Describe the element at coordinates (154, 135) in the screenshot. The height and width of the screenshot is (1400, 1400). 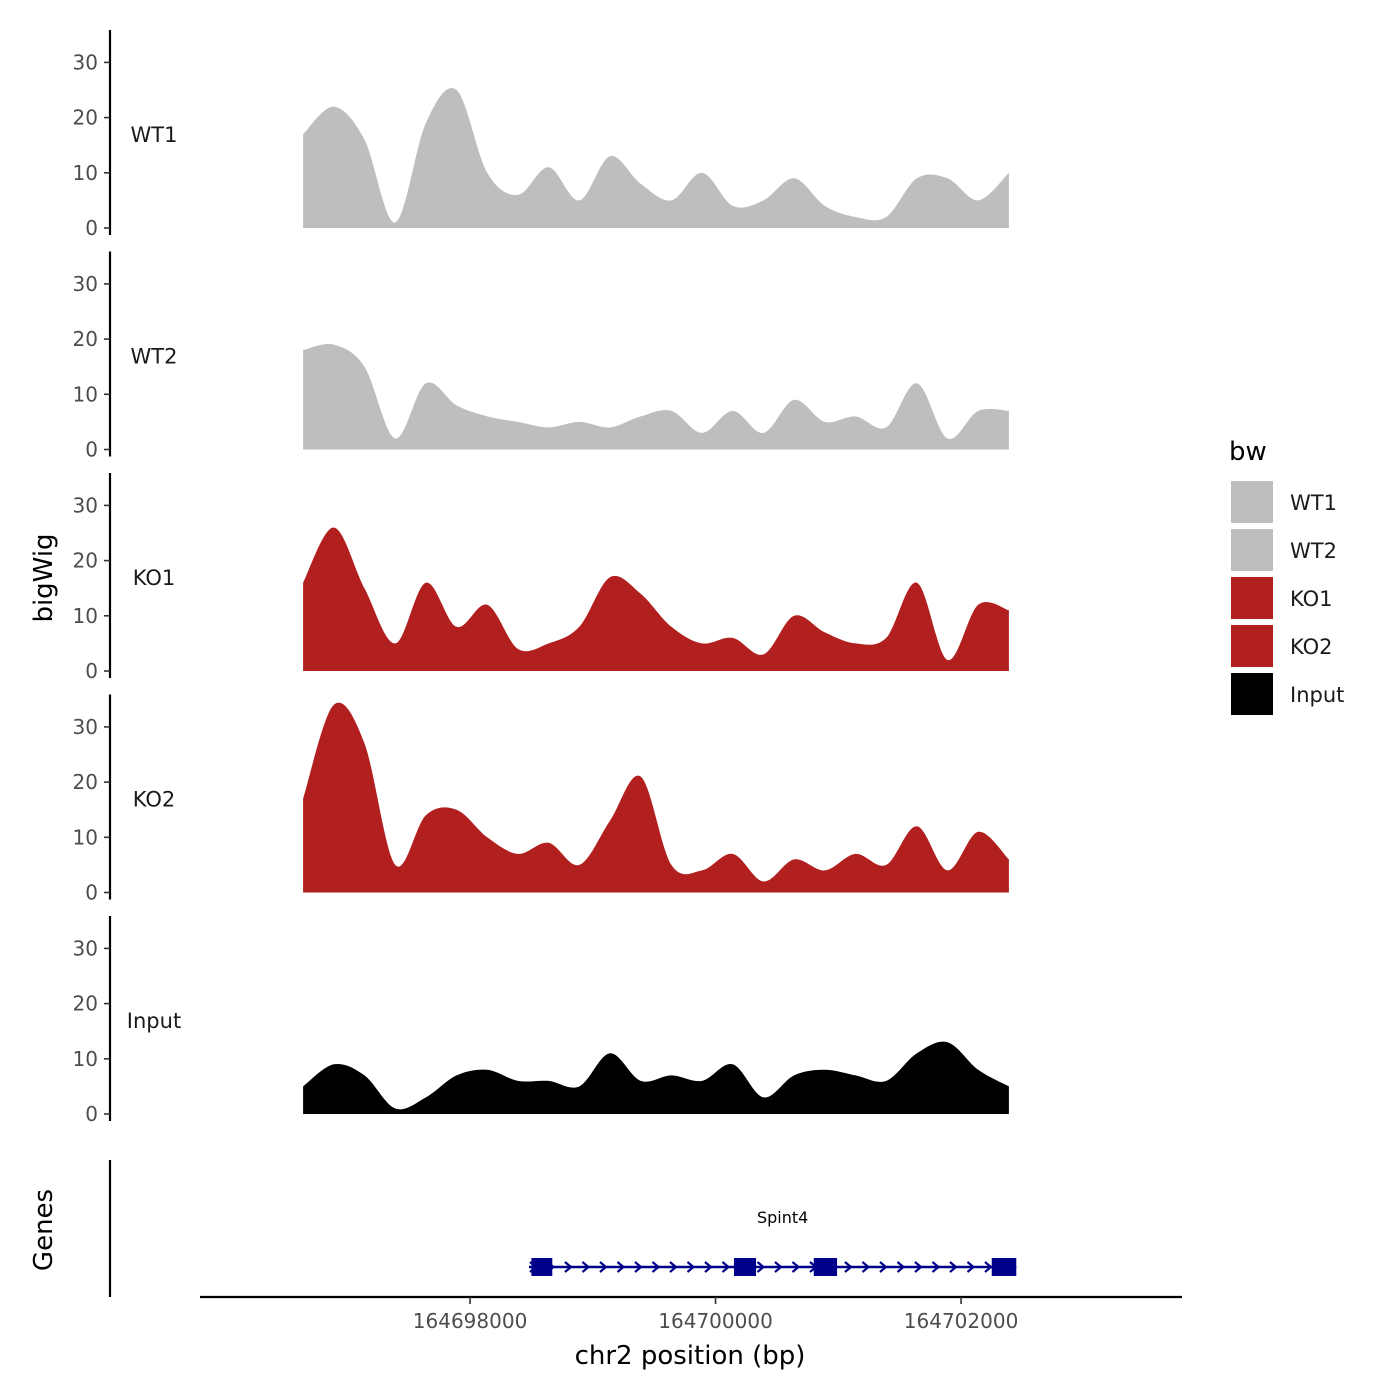
I see `track-label: WT1` at that location.